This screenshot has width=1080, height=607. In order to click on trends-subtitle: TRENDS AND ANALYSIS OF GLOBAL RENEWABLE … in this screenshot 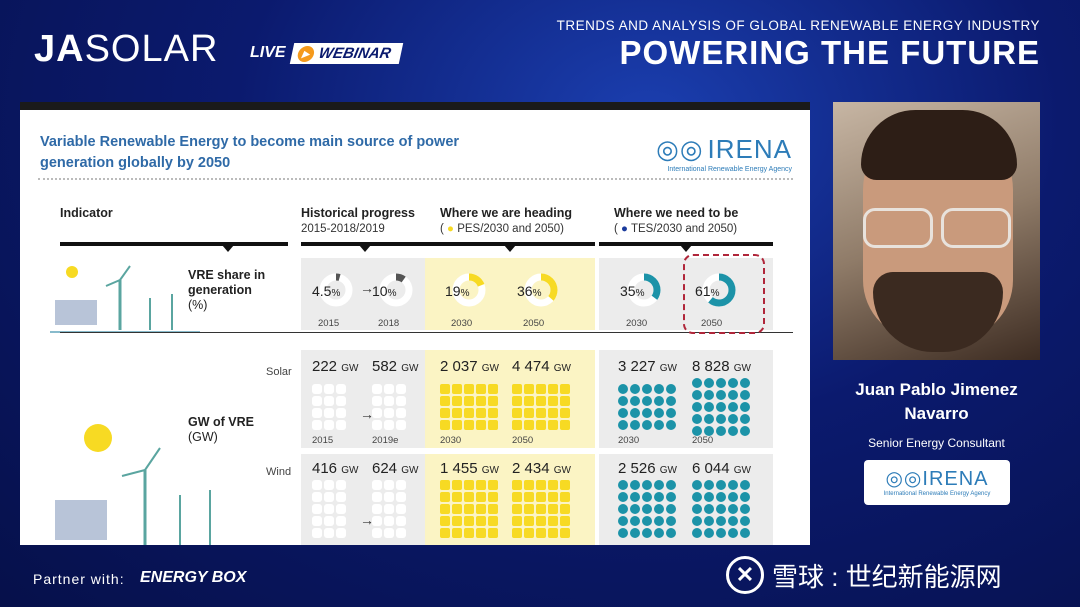, I will do `click(798, 25)`.